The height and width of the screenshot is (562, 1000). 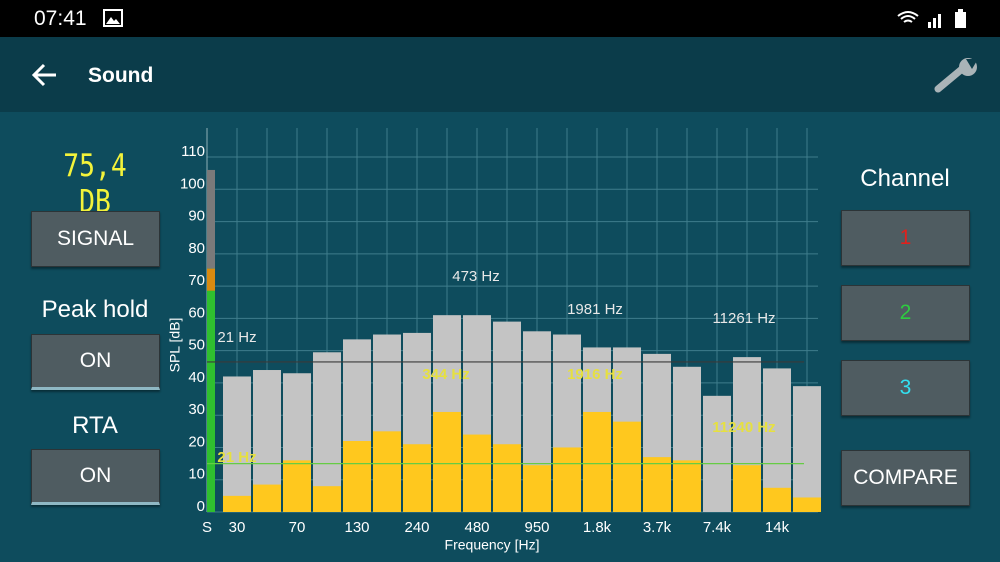 I want to click on channel-button: 2, so click(x=905, y=313).